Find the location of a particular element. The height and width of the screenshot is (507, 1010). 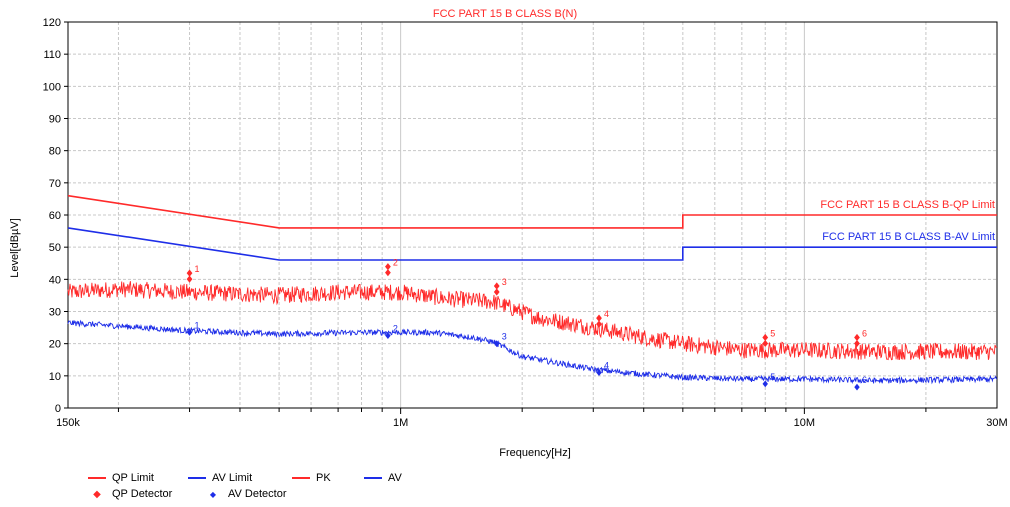

qp-detector-marker-label: 1 is located at coordinates (197, 269).